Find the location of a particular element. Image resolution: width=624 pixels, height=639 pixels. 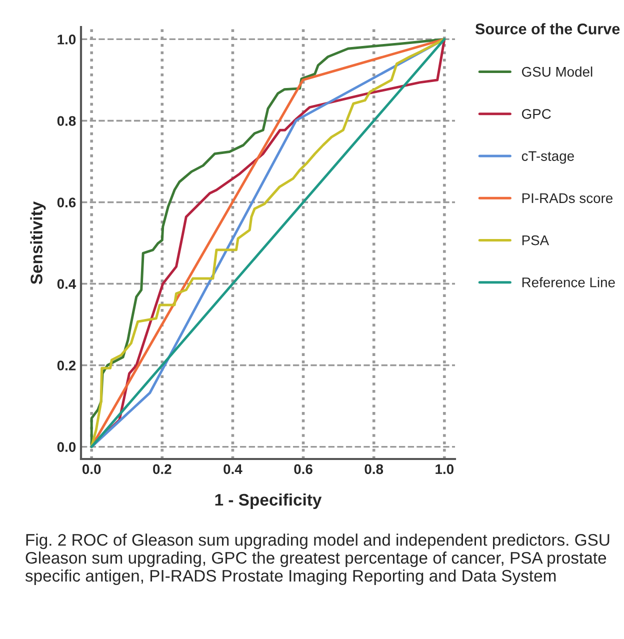

y-axis-title: Sensitivity is located at coordinates (38, 242).